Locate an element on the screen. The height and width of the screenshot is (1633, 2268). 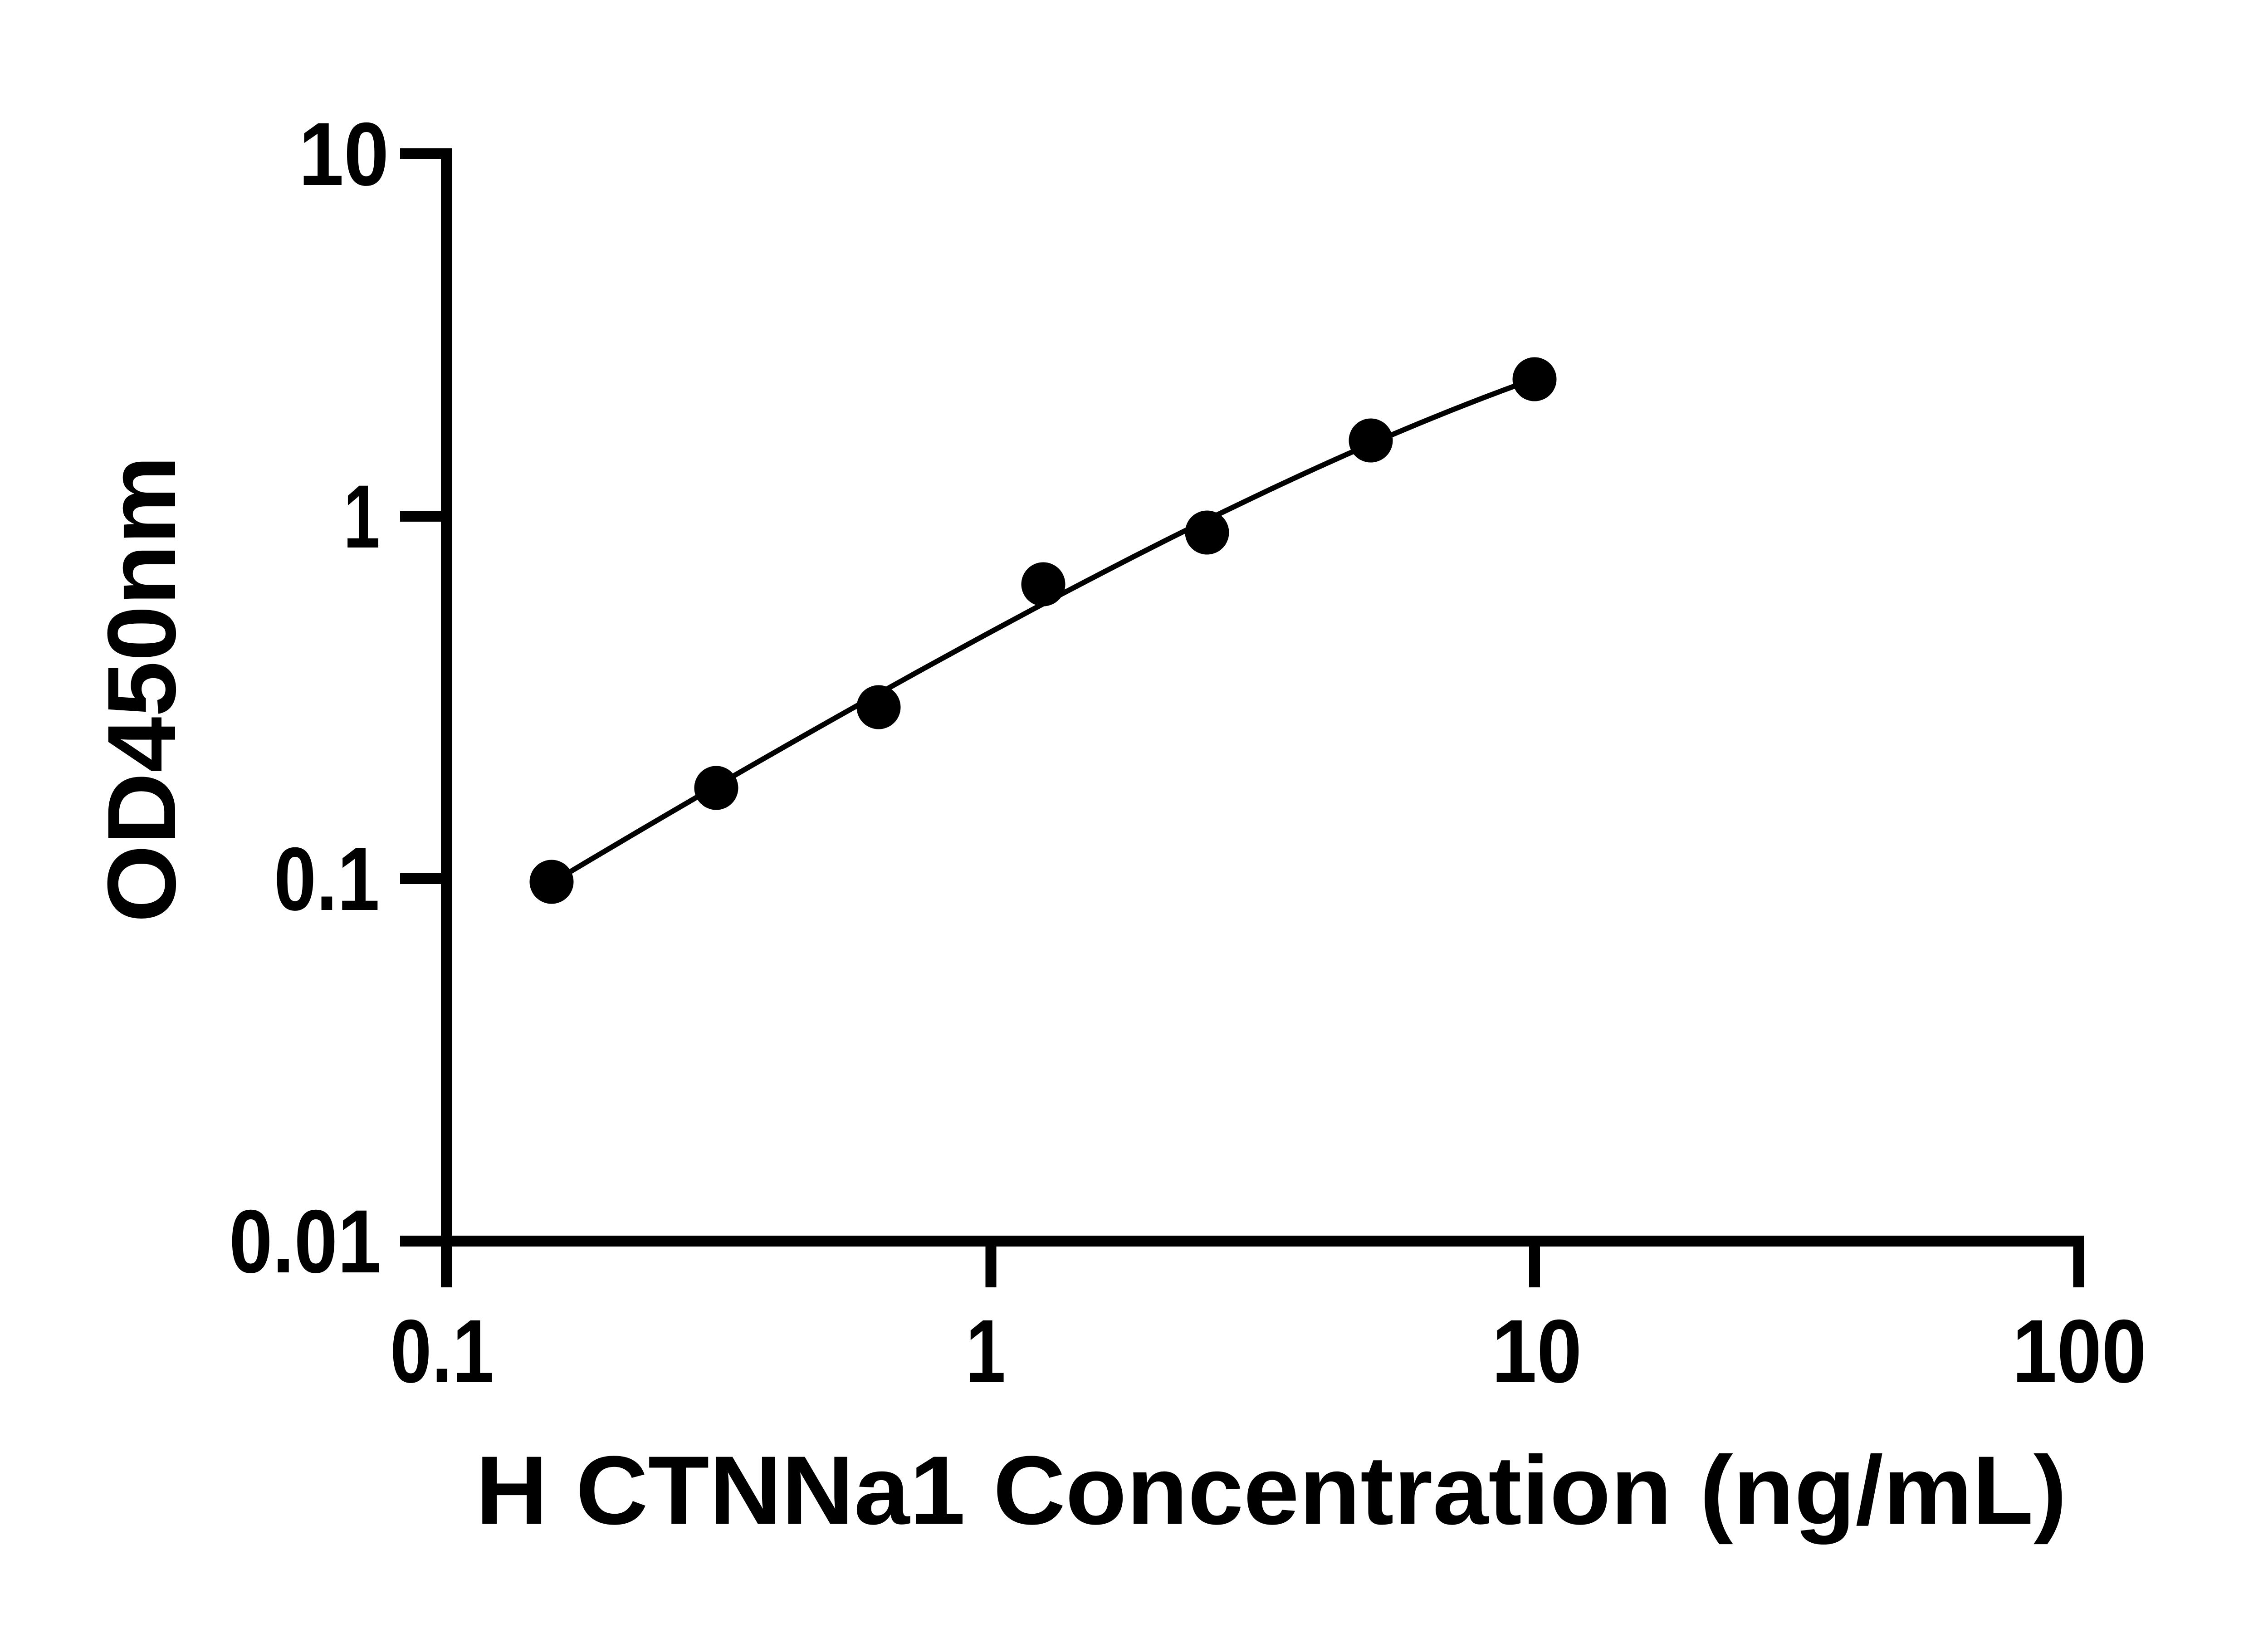
svg-text: 100 is located at coordinates (2079, 1351).